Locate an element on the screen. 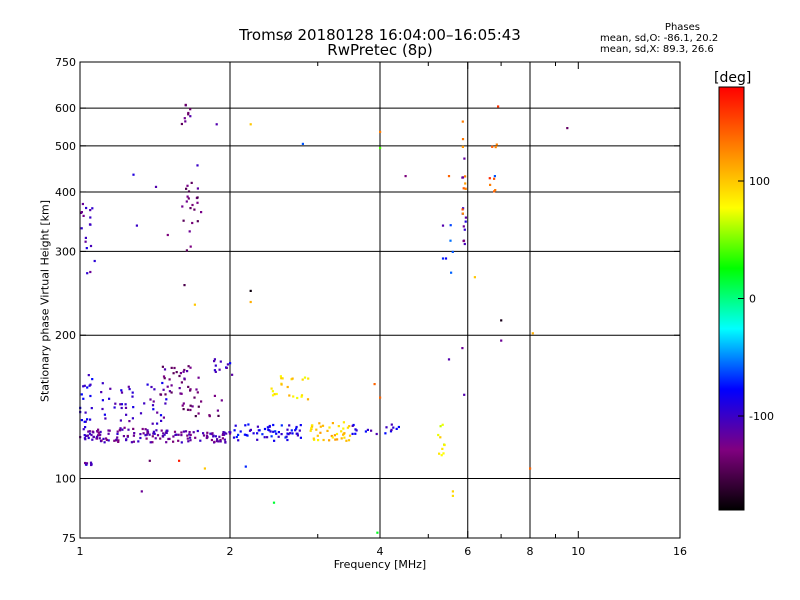 The width and height of the screenshot is (800, 600). y-tick-label: 750 is located at coordinates (65, 62).